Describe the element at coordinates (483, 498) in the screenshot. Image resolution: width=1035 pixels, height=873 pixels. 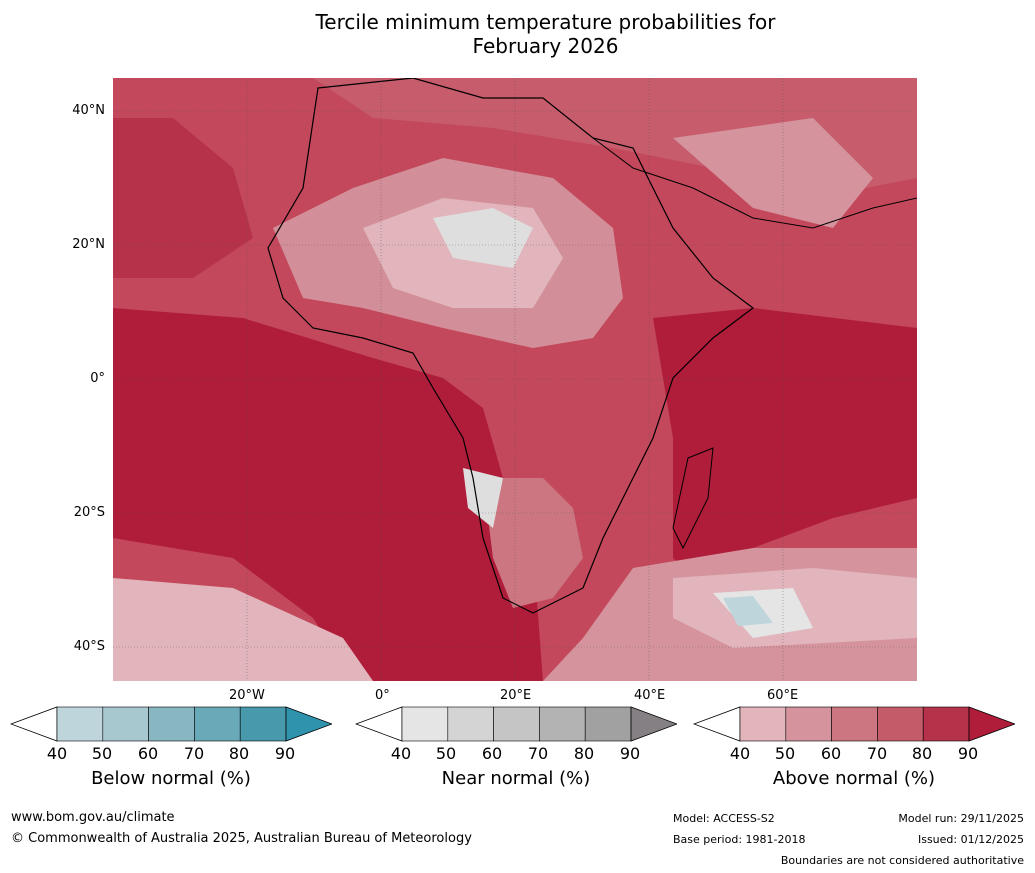
I see `zone-namibia-near` at that location.